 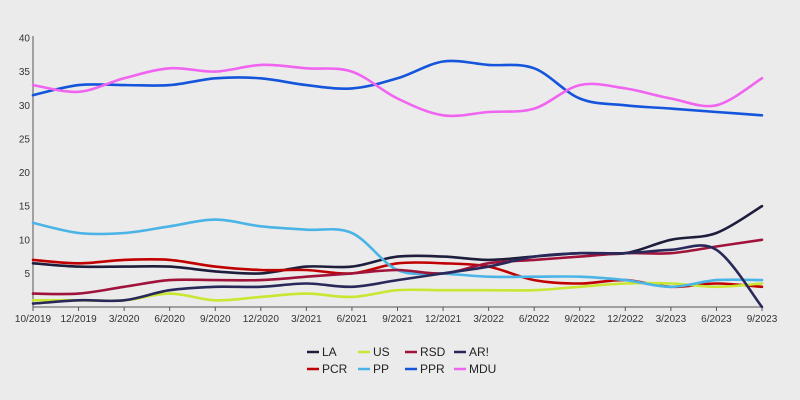 I want to click on legend-label-pcr: PCR, so click(x=335, y=369).